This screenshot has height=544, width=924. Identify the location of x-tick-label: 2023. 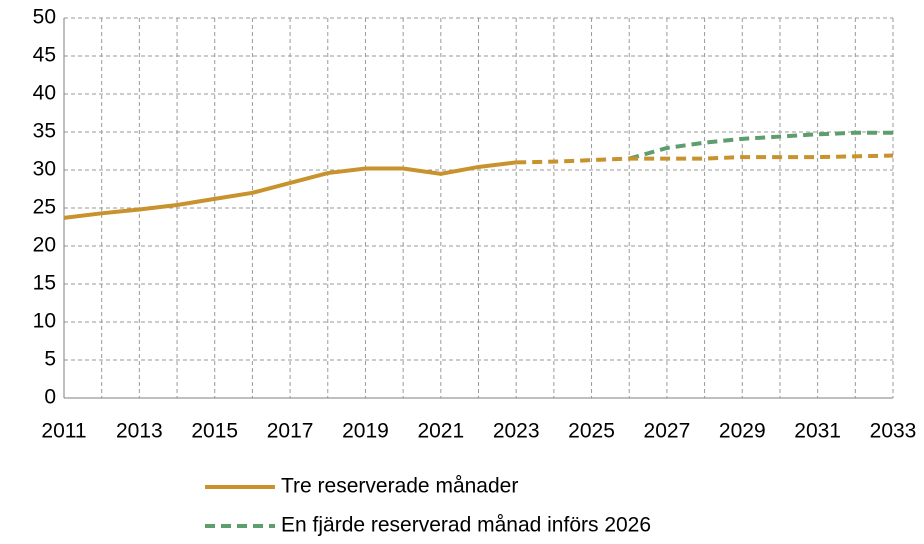
(516, 431).